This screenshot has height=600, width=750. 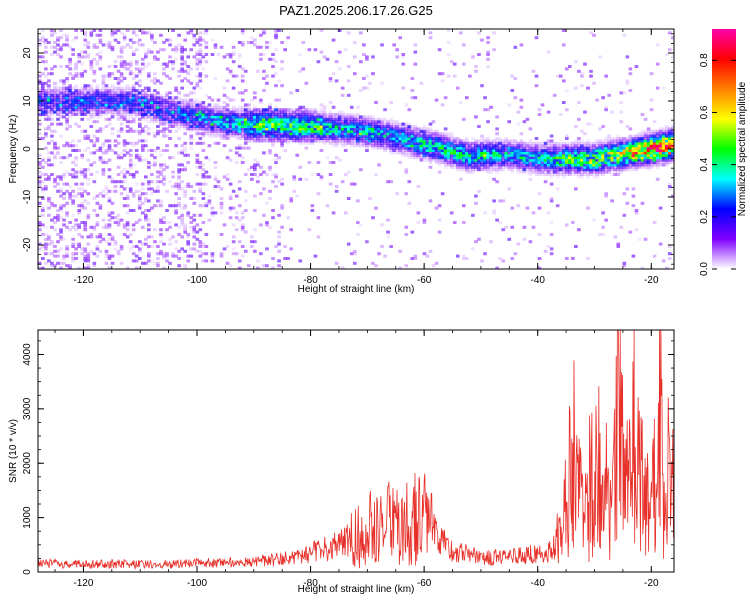 I want to click on spectrogram-y-tick-label: -20, so click(x=27, y=244).